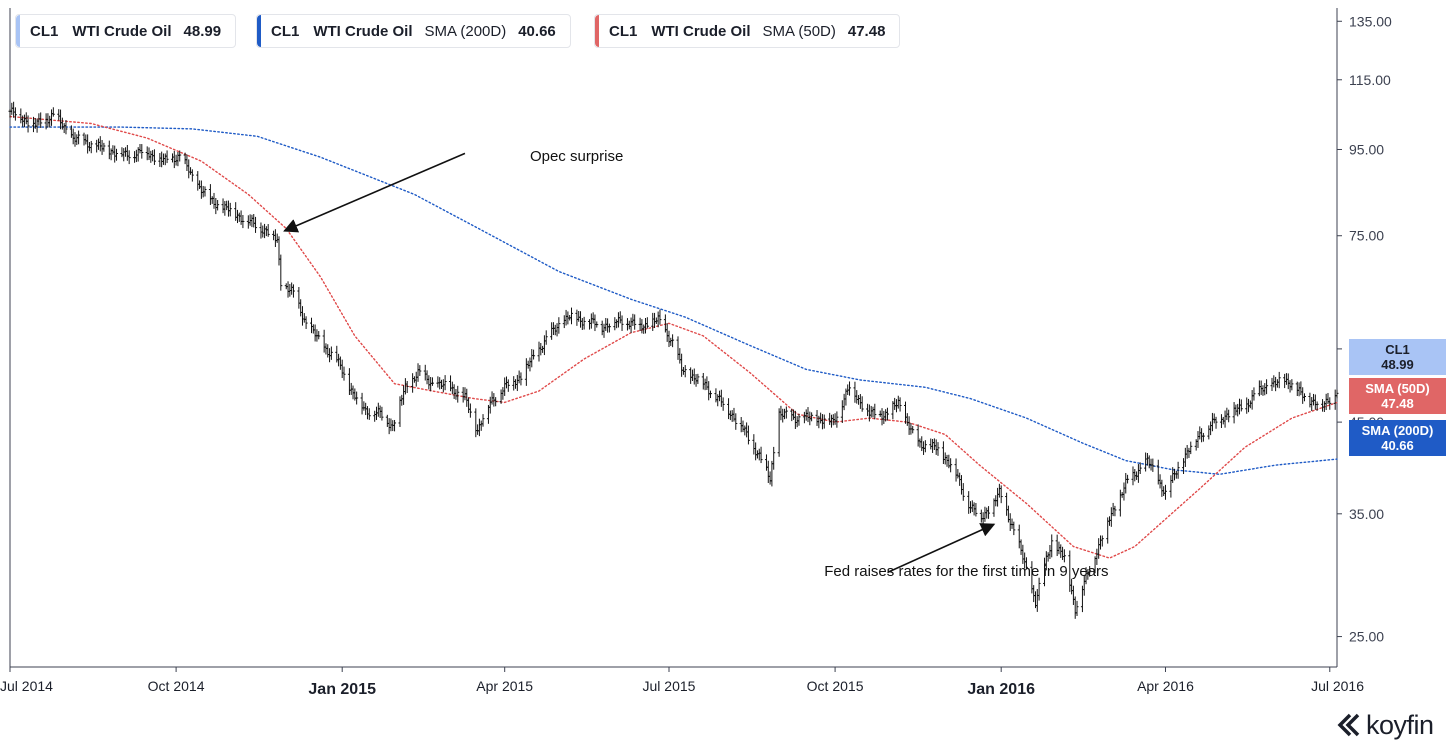  What do you see at coordinates (1348, 725) in the screenshot?
I see `koyfin-chevron-icon` at bounding box center [1348, 725].